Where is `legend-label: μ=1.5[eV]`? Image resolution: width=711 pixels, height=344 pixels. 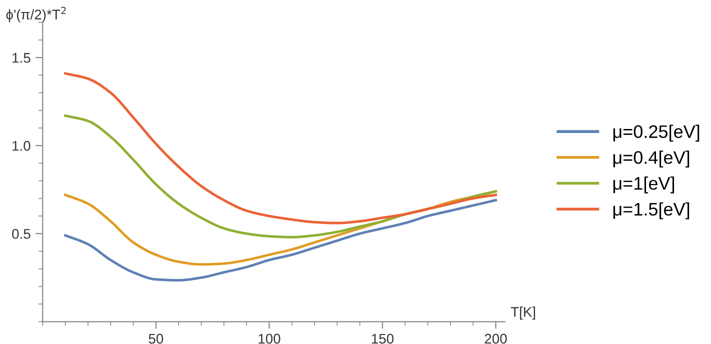 legend-label: μ=1.5[eV] is located at coordinates (651, 211).